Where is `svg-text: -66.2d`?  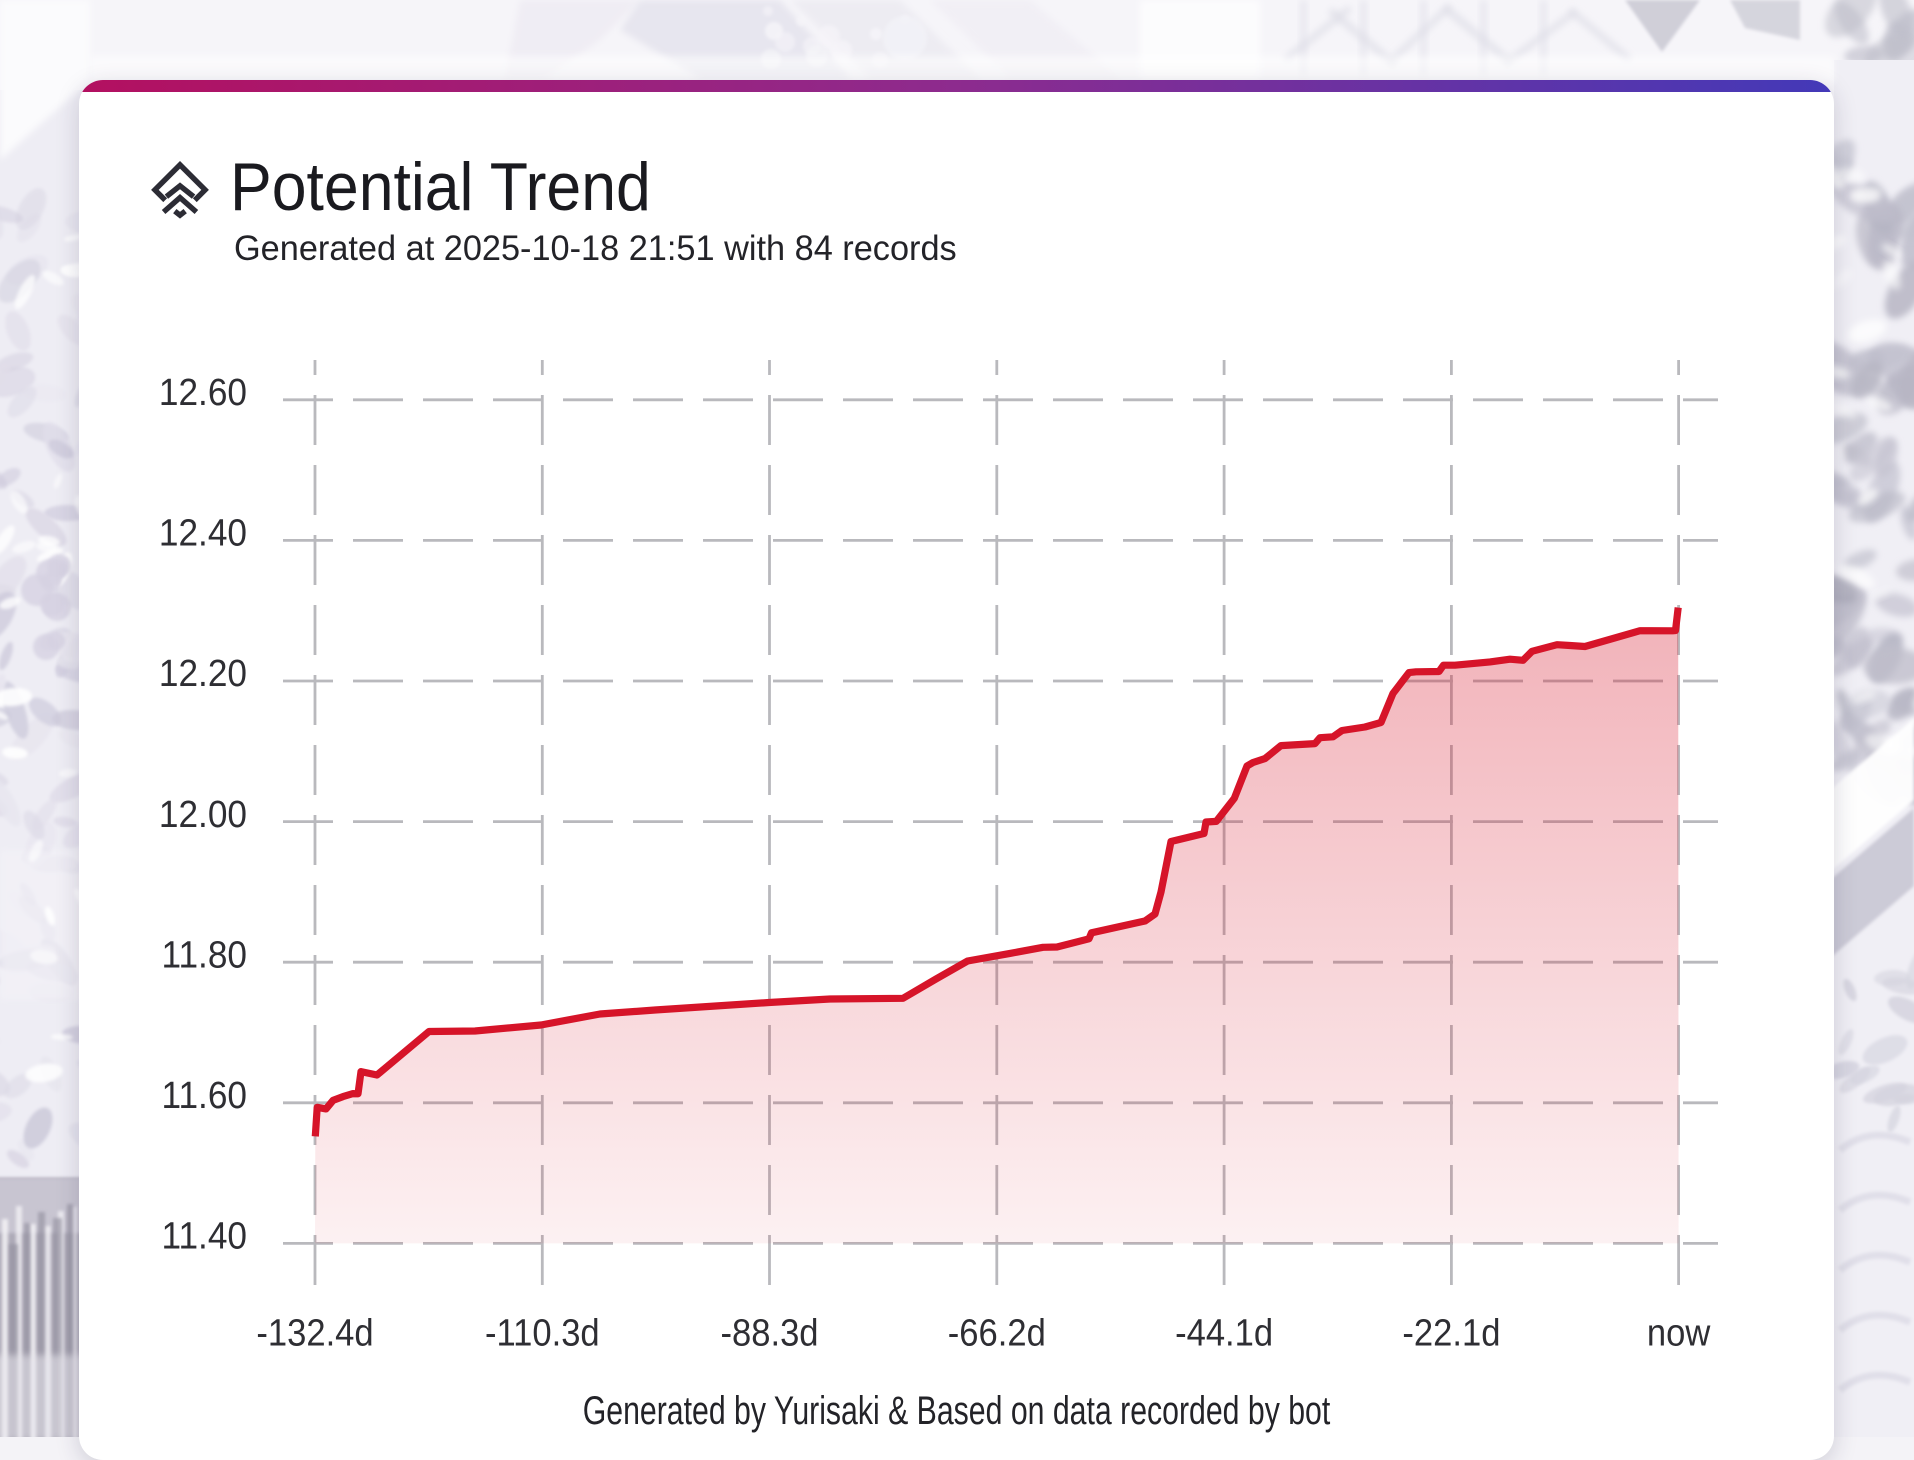 svg-text: -66.2d is located at coordinates (997, 1332).